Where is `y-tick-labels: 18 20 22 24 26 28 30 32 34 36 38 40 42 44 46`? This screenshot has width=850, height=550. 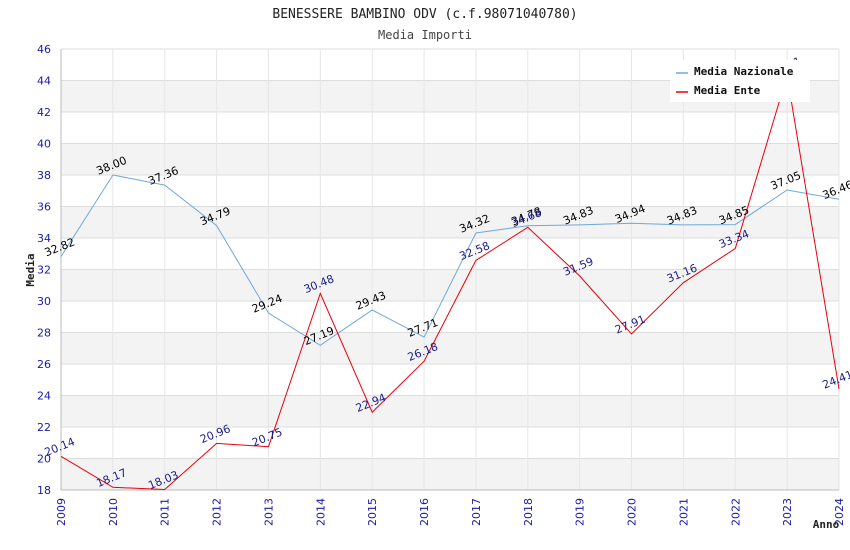
y-tick-labels: 18 20 22 24 26 28 30 32 34 36 38 40 42 44 46 is located at coordinates (44, 270).